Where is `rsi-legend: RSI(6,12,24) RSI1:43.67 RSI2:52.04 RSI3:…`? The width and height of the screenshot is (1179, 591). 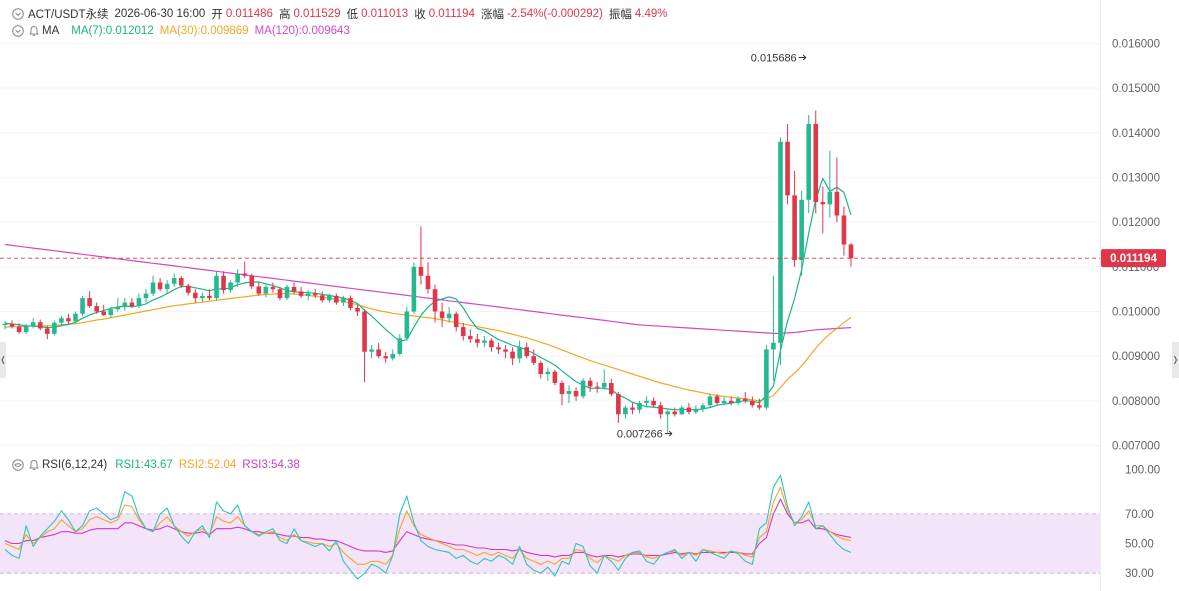
rsi-legend: RSI(6,12,24) RSI1:43.67 RSI2:52.04 RSI3:… is located at coordinates (159, 465).